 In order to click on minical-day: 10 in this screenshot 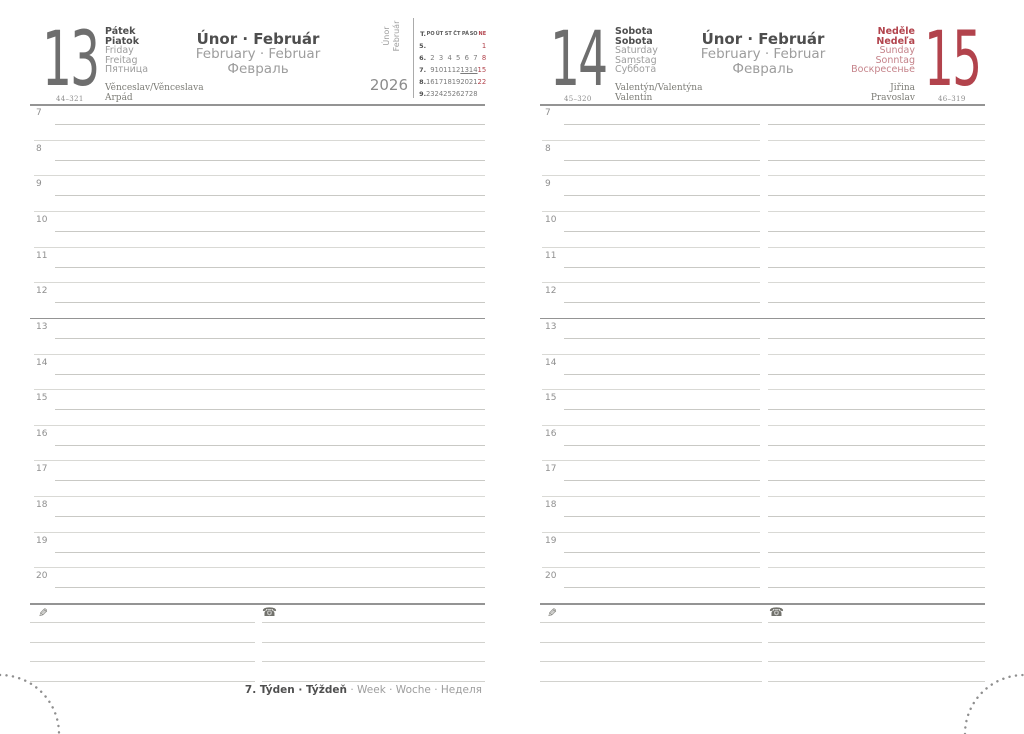, I will do `click(439, 70)`.